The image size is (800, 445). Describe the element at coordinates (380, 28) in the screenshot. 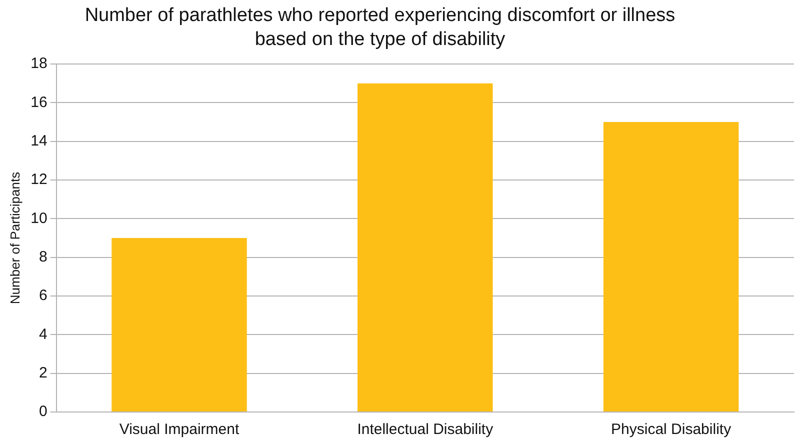

I see `chart-title: Number of parathletes who reported experiencing discomfort or illness based on the type of disability` at that location.